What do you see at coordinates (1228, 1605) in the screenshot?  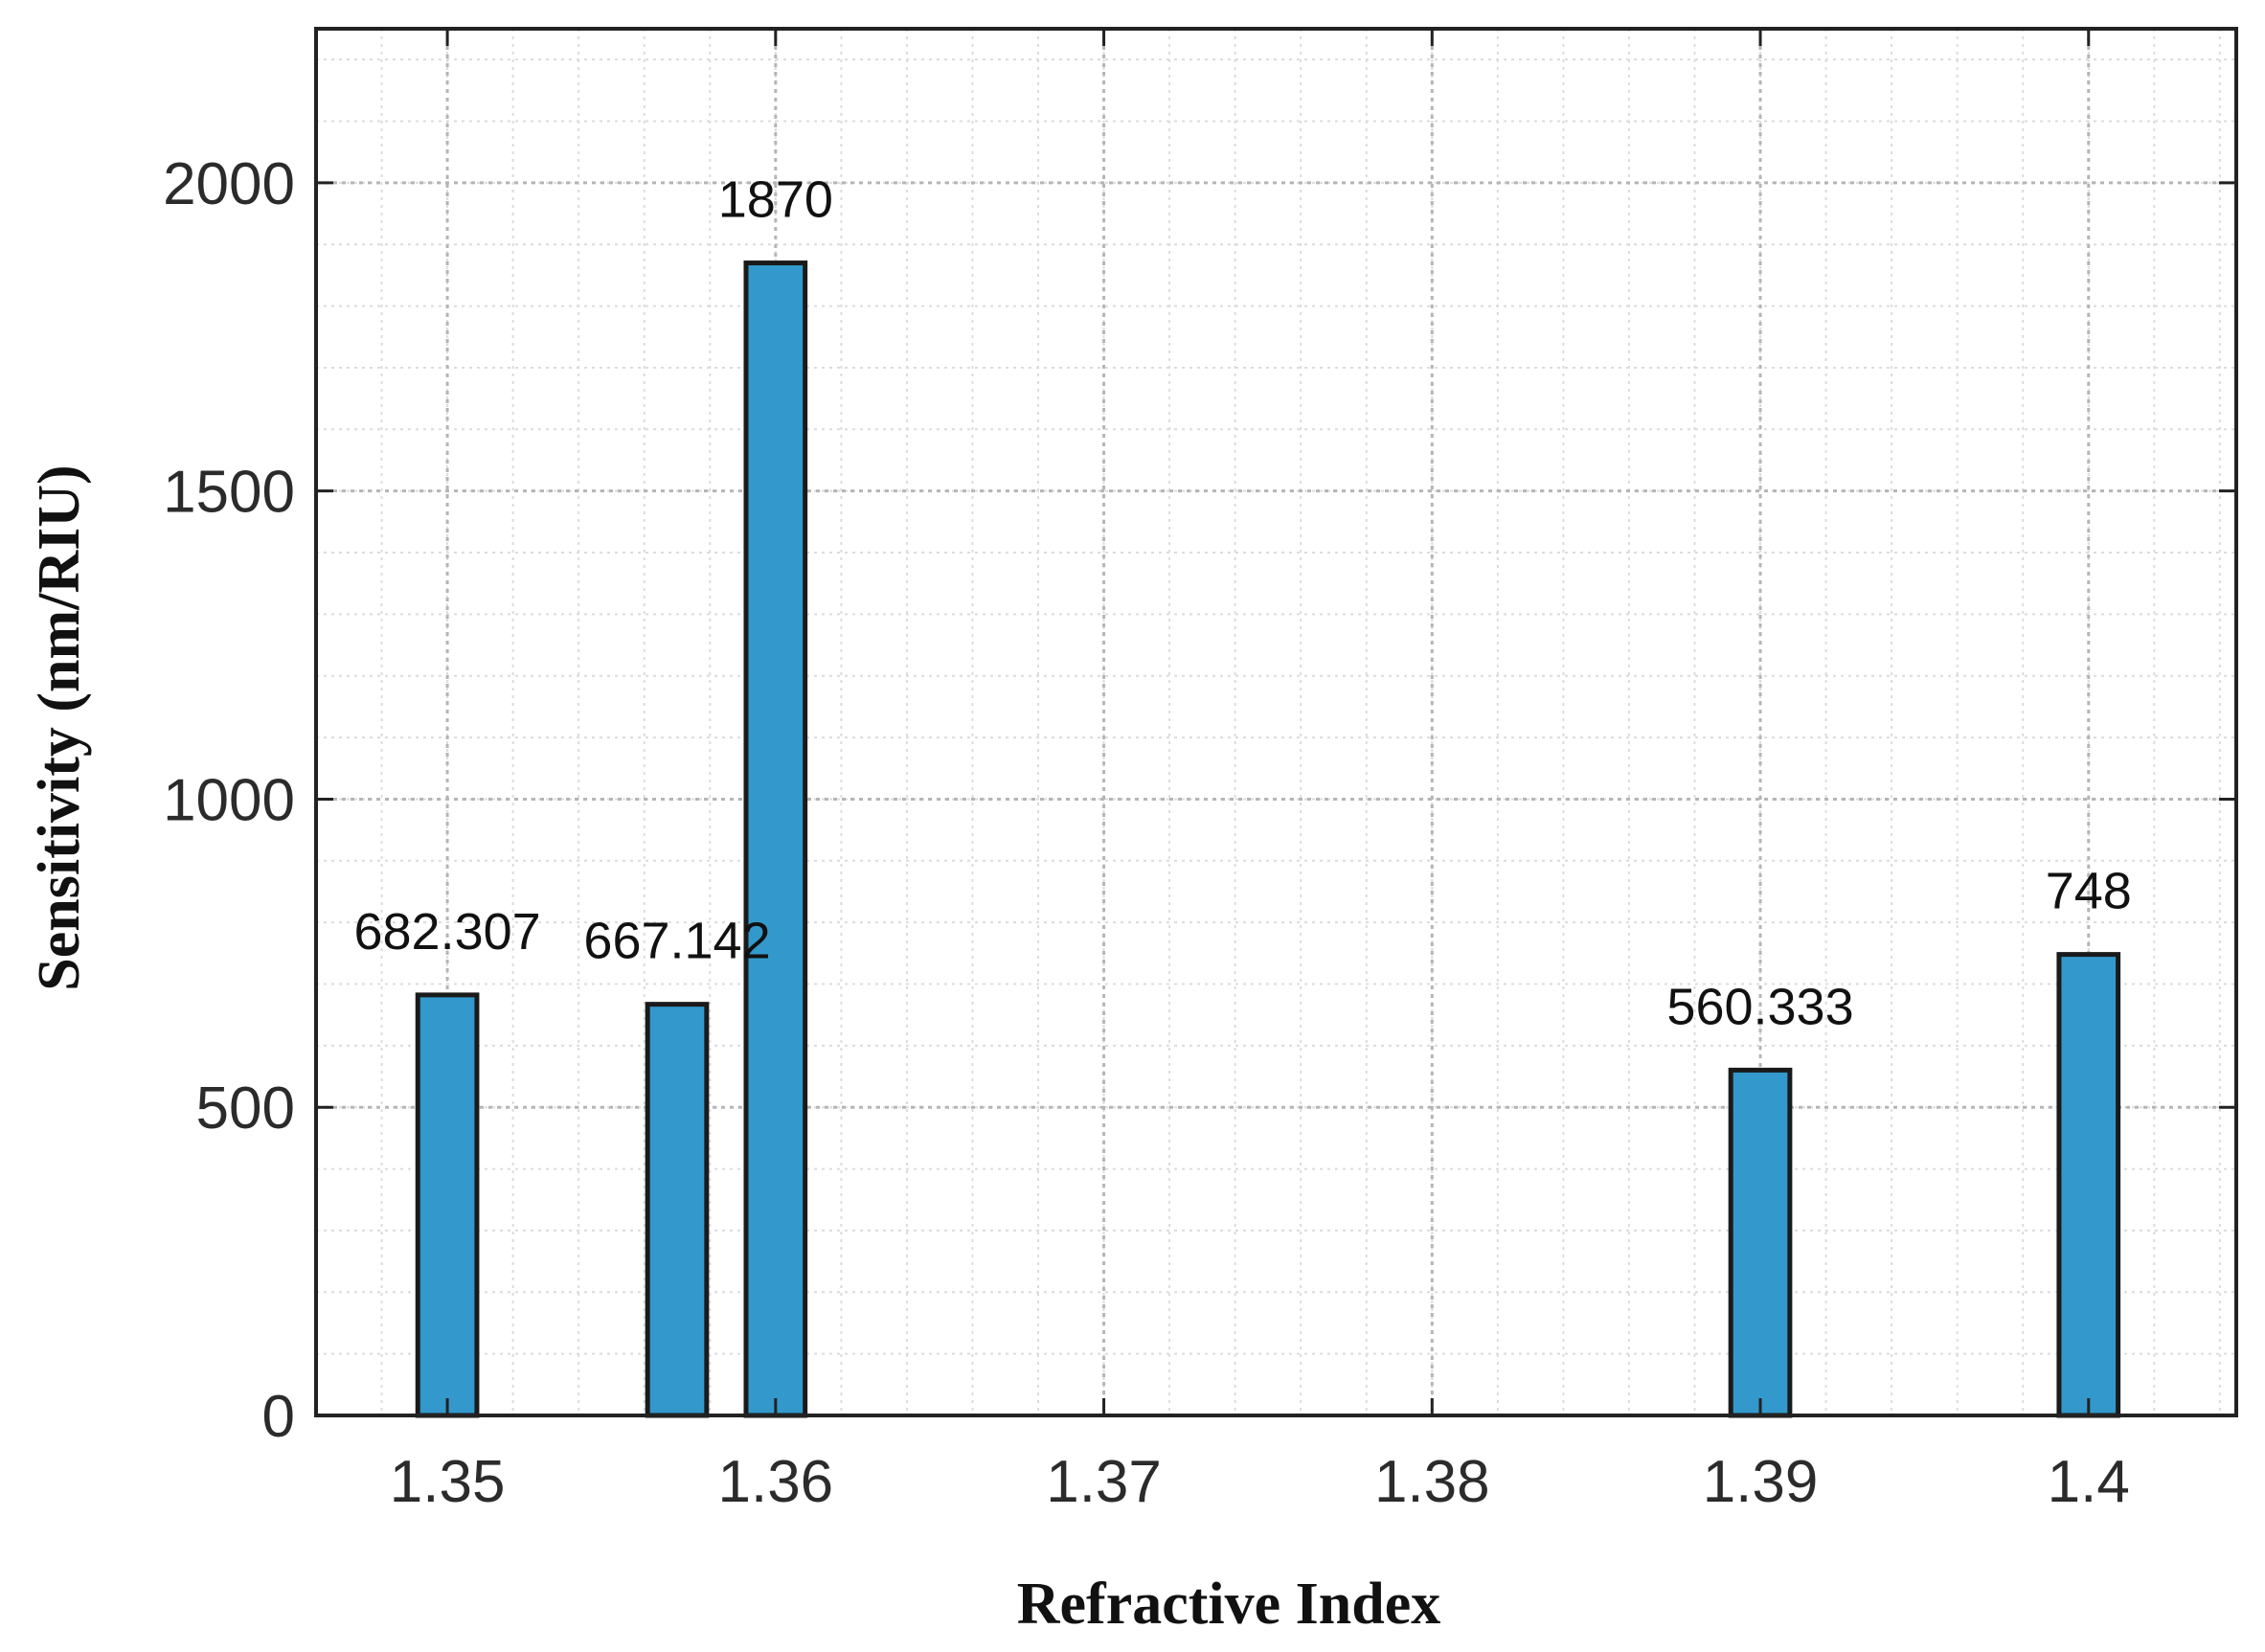 I see `x-axis-title: Refractive Index` at bounding box center [1228, 1605].